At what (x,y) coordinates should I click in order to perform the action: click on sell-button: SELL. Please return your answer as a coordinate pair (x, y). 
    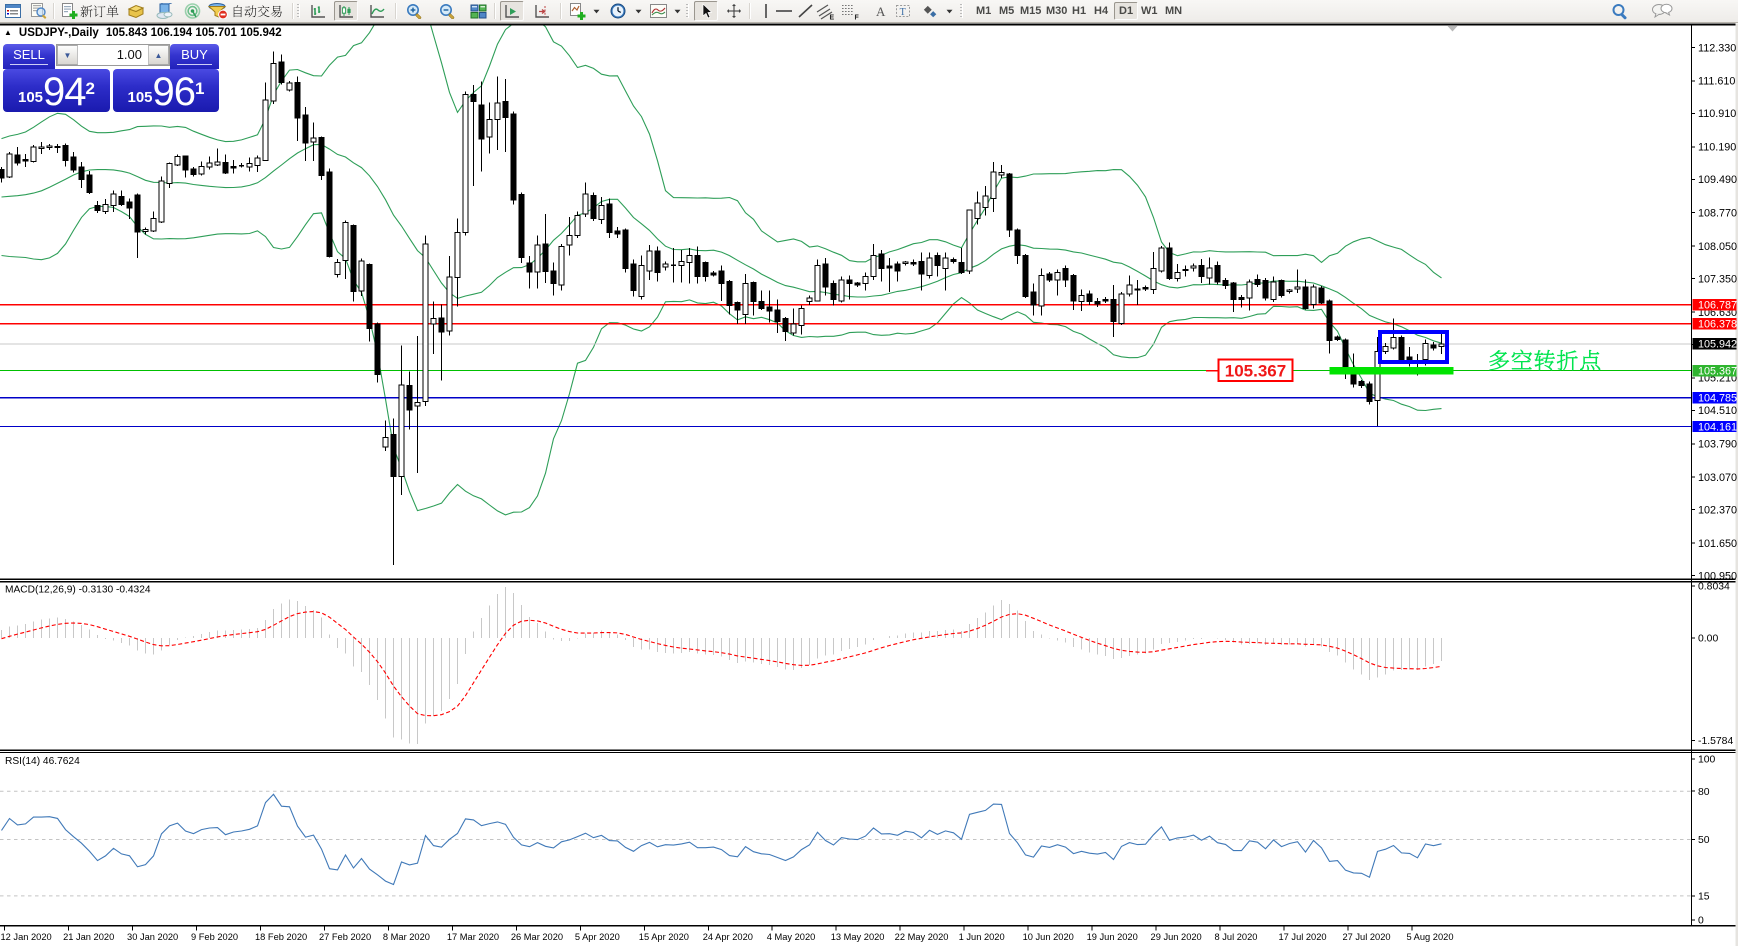
    Looking at the image, I should click on (29, 56).